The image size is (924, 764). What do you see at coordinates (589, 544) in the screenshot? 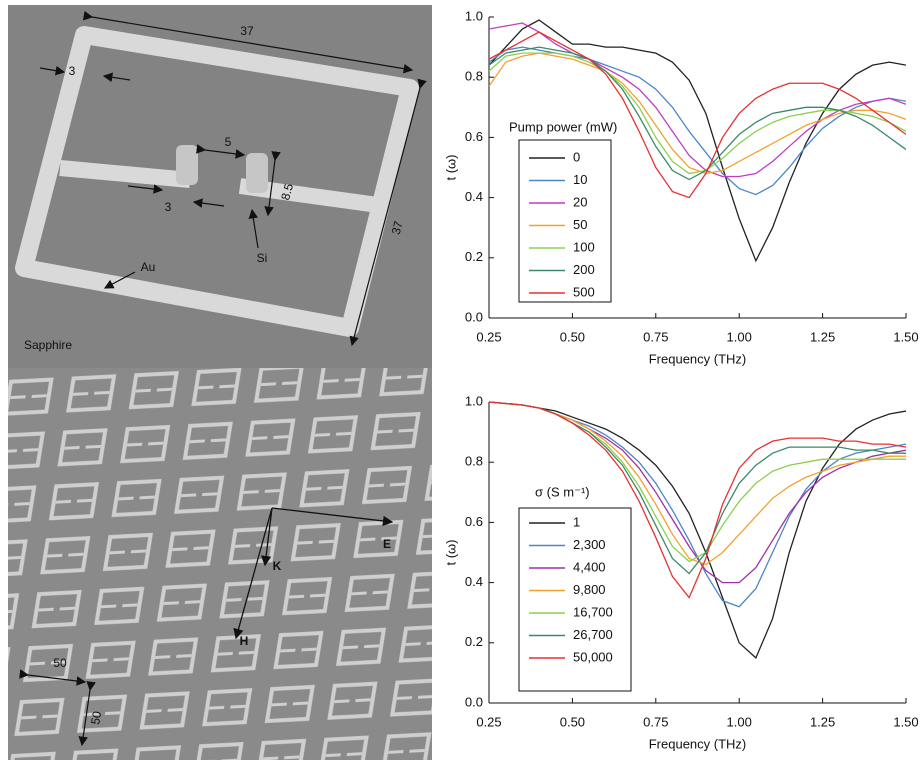
I see `legend-label: 2,300` at bounding box center [589, 544].